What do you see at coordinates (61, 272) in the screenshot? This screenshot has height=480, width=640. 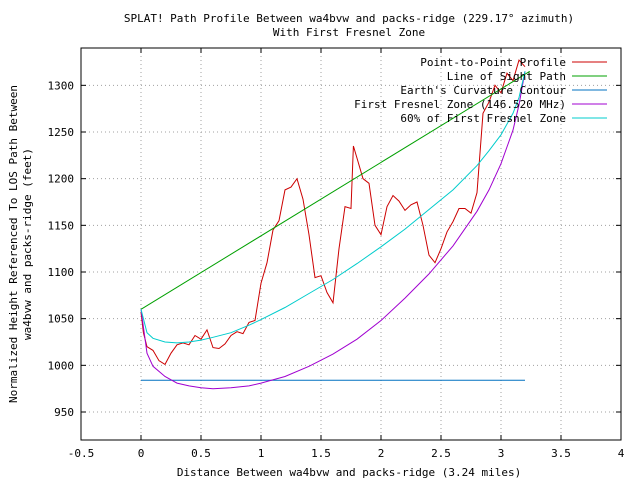 I see `y-tick-label: 1100` at bounding box center [61, 272].